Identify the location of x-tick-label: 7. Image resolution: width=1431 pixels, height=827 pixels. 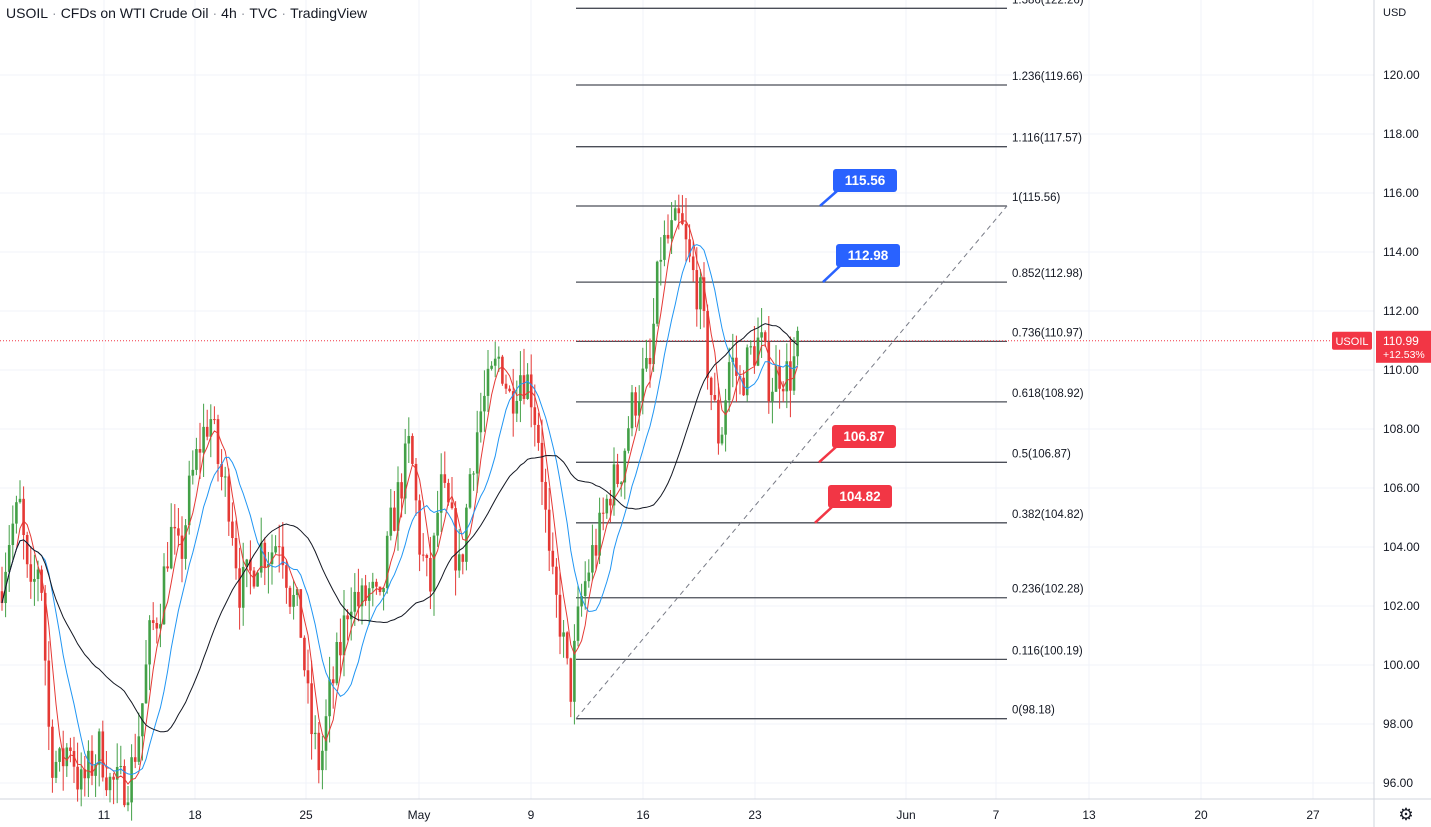
(996, 815).